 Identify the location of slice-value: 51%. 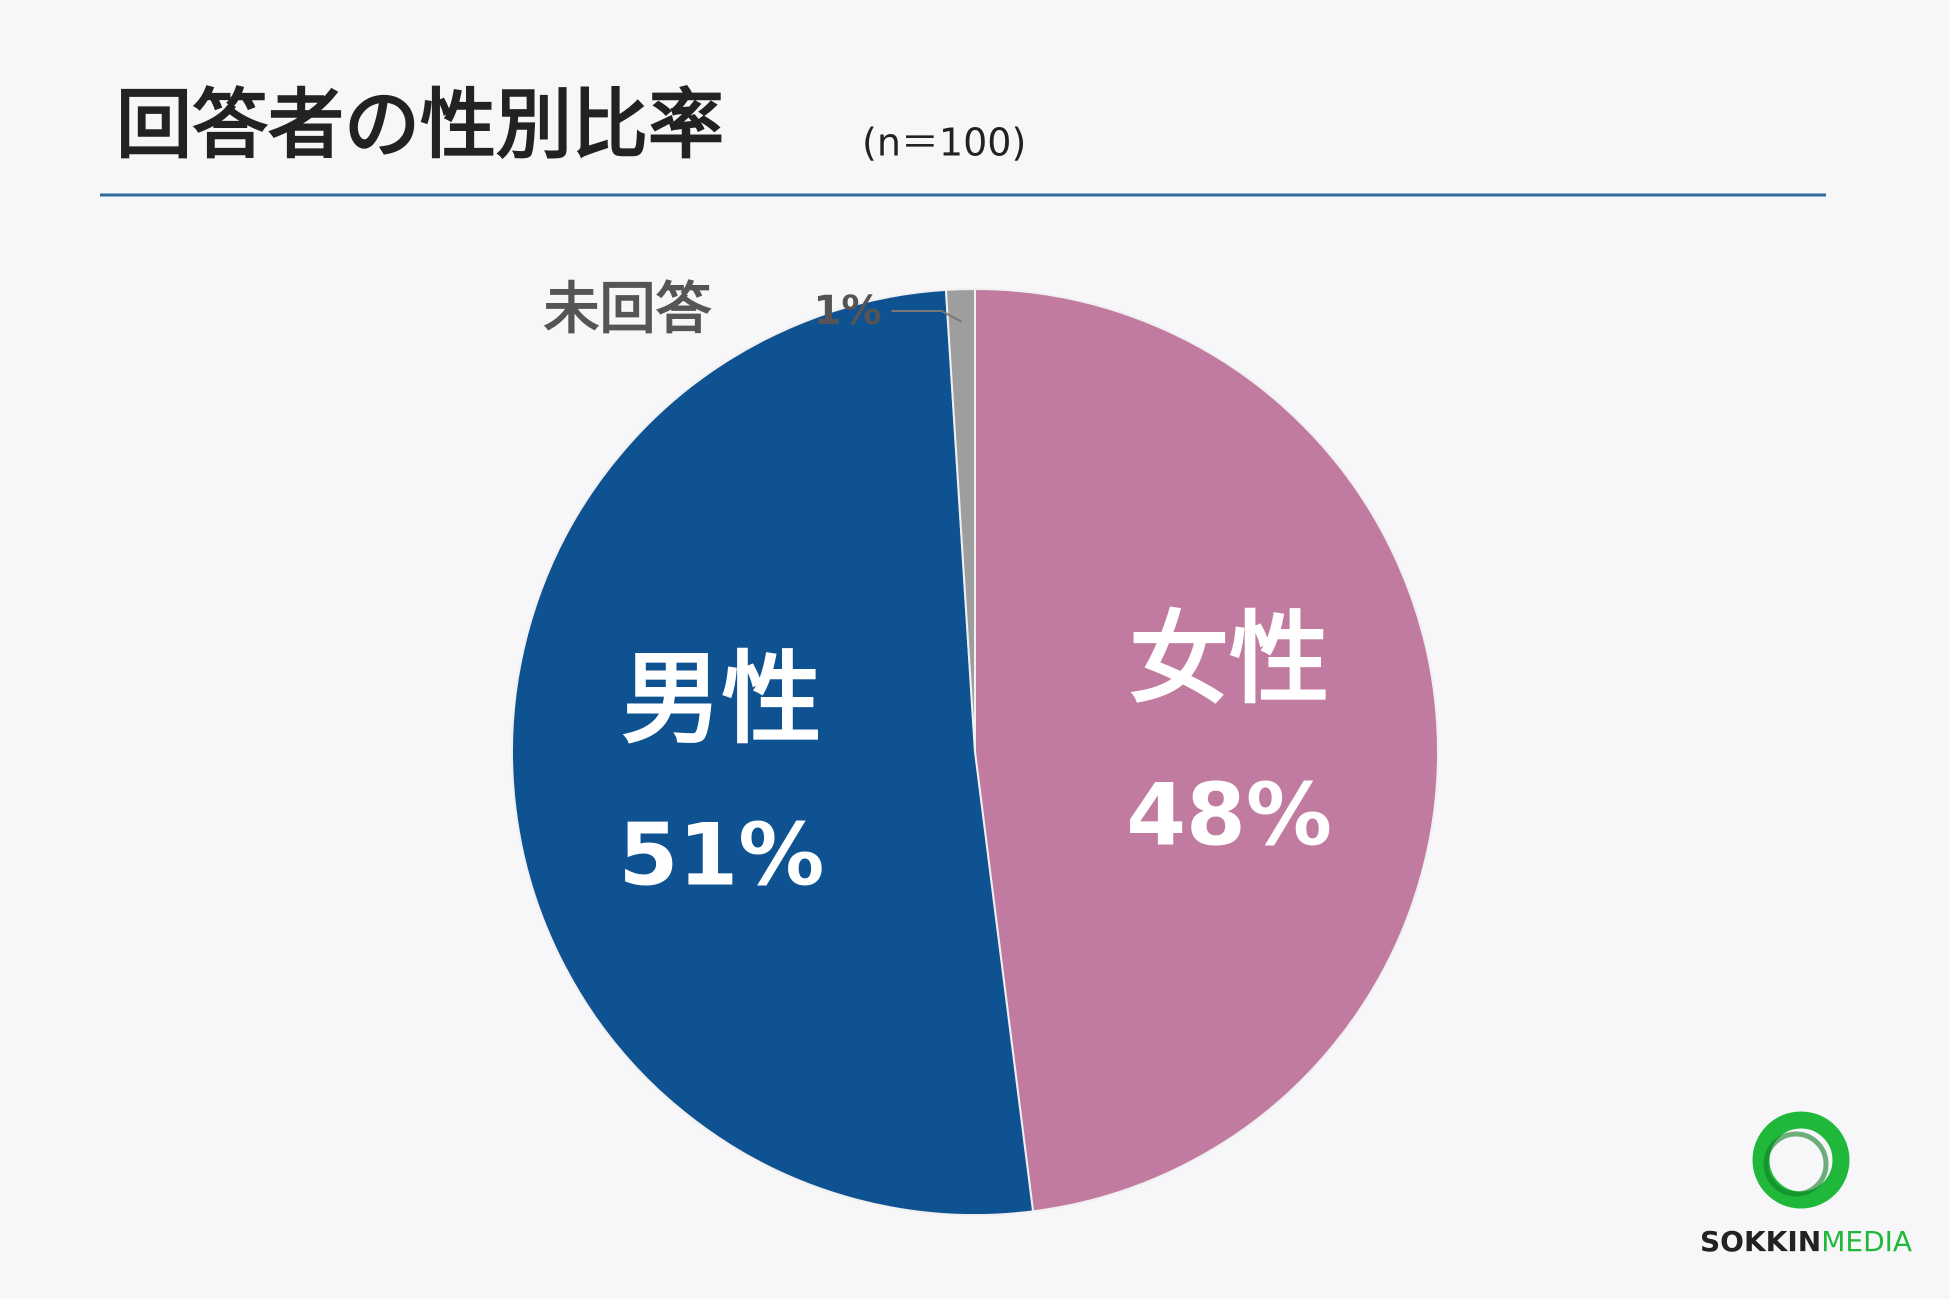
(722, 855).